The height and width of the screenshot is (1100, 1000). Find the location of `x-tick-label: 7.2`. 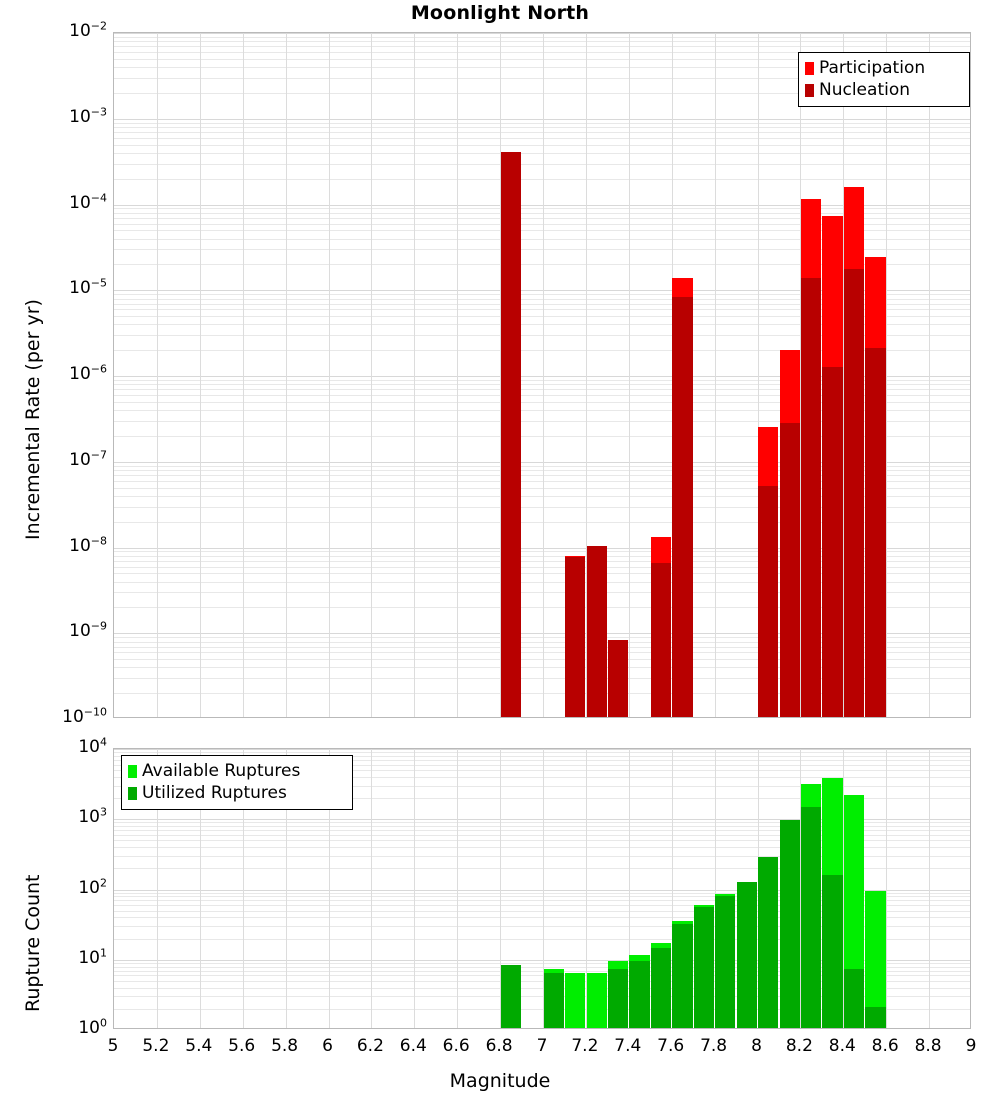

x-tick-label: 7.2 is located at coordinates (585, 1046).